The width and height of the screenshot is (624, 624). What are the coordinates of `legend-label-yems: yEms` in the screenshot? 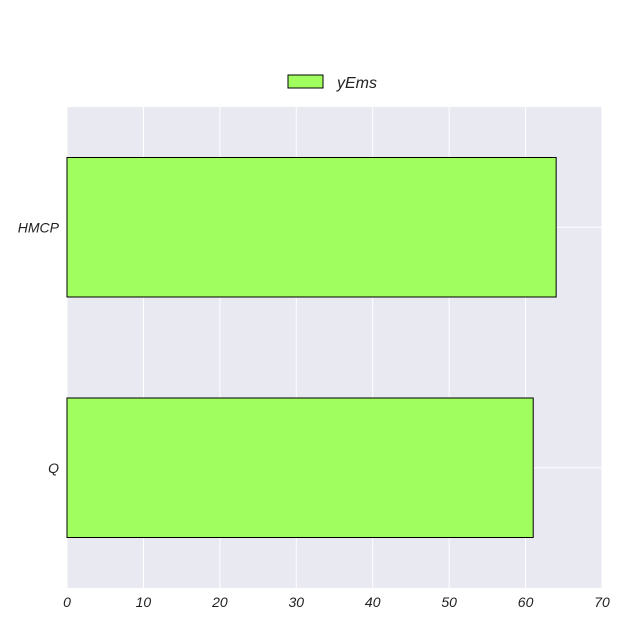 It's located at (356, 83).